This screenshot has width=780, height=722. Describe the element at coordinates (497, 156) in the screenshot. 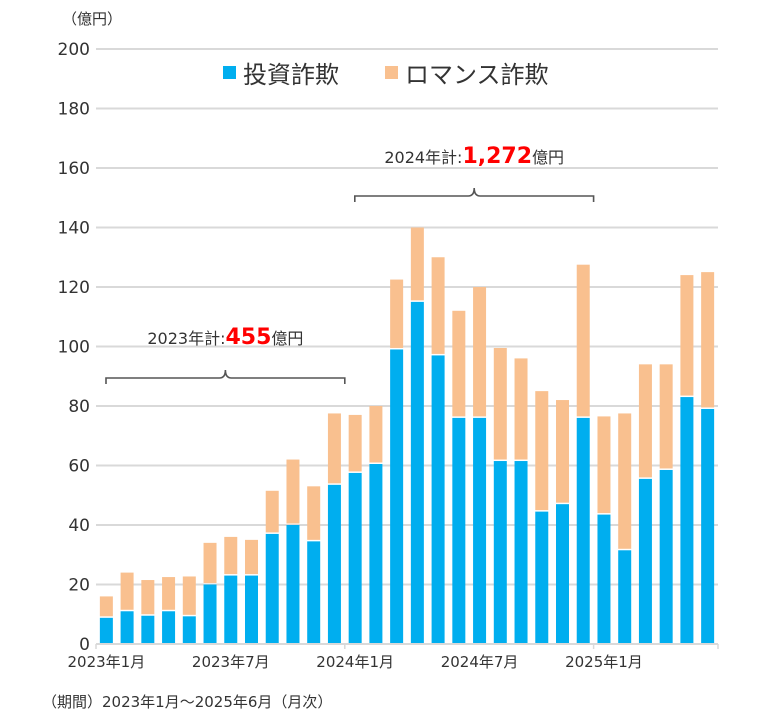

I see `annotation-value: 1,272` at that location.